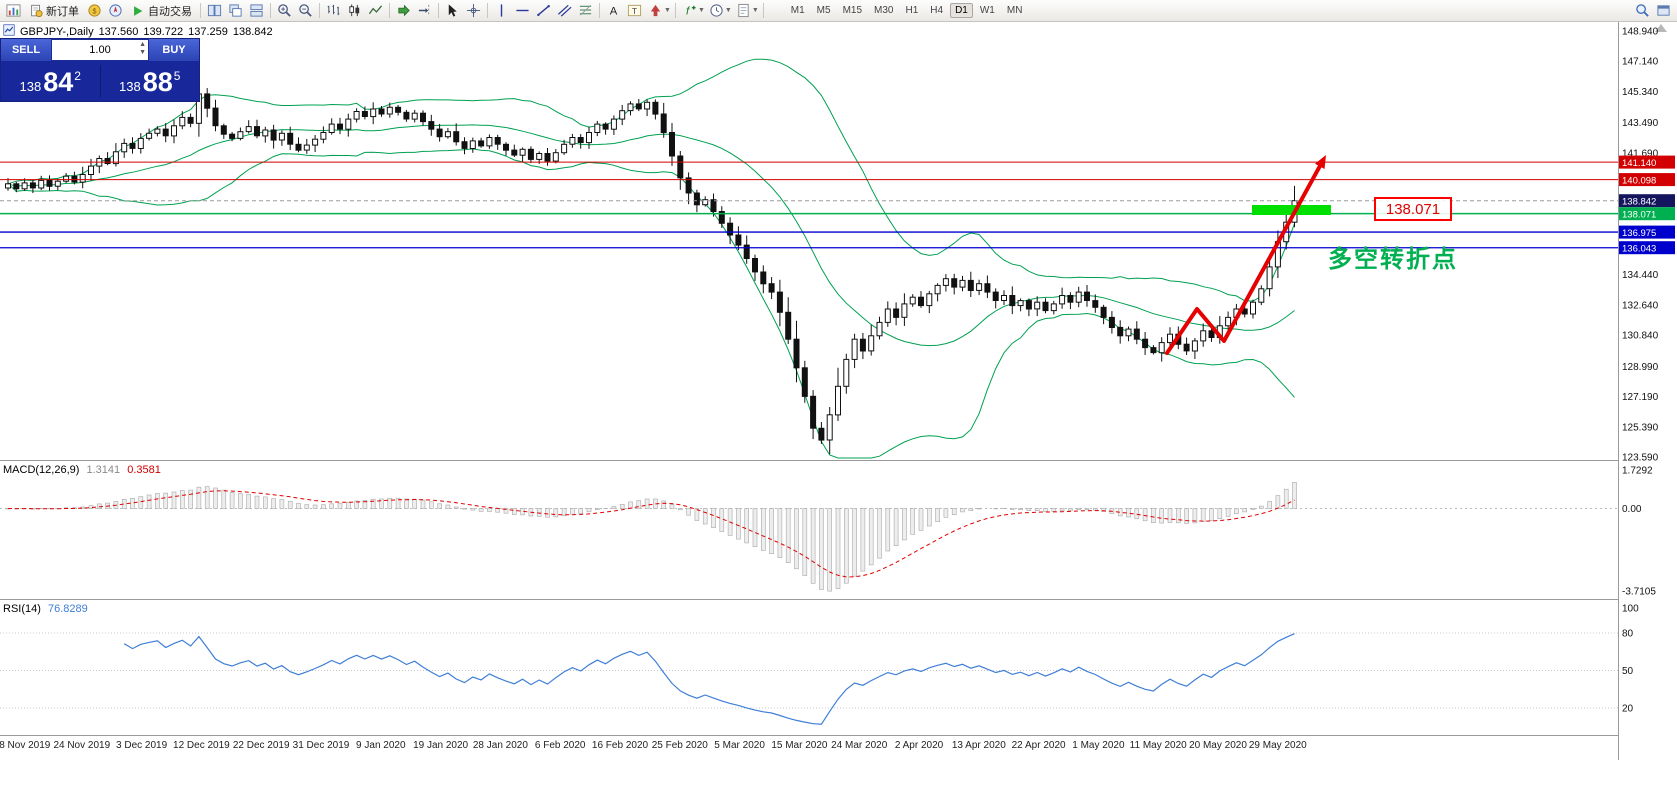  I want to click on price-callout-box: 138.071, so click(1413, 209).